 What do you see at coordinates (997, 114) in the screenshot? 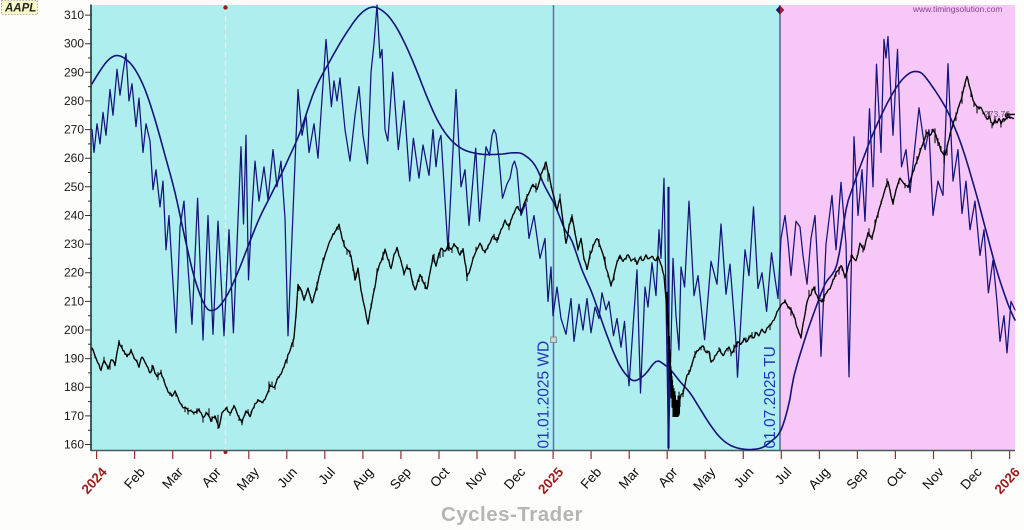
I see `svg-text: 273.76` at bounding box center [997, 114].